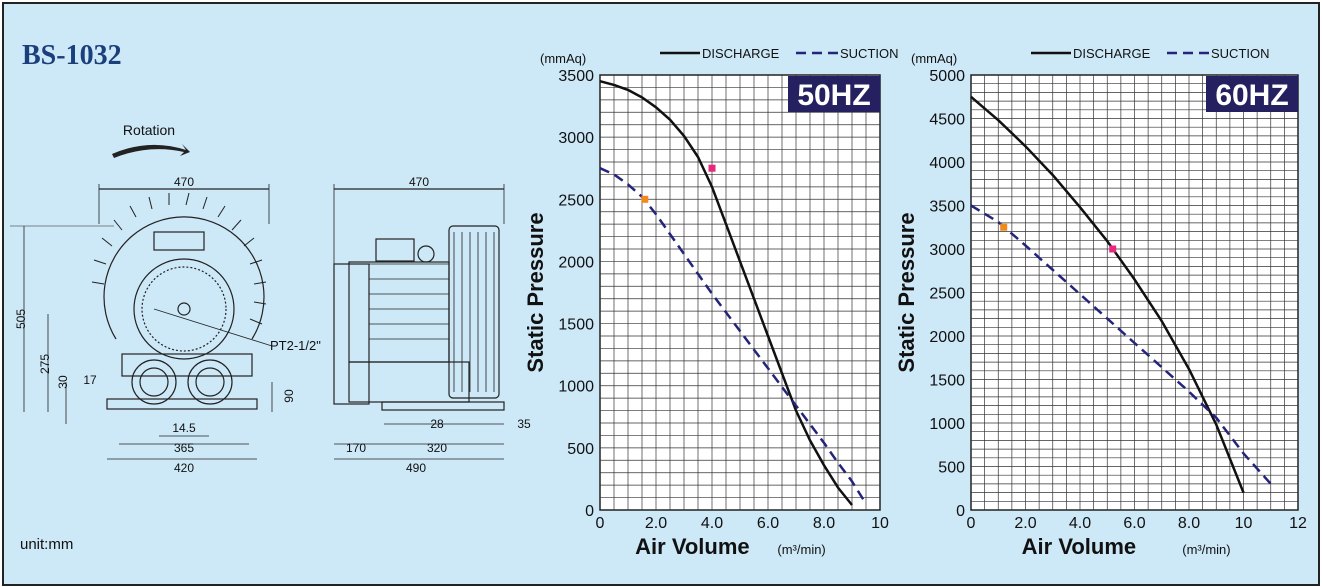 The image size is (1322, 587). Describe the element at coordinates (63, 382) in the screenshot. I see `svg-text: 30` at that location.